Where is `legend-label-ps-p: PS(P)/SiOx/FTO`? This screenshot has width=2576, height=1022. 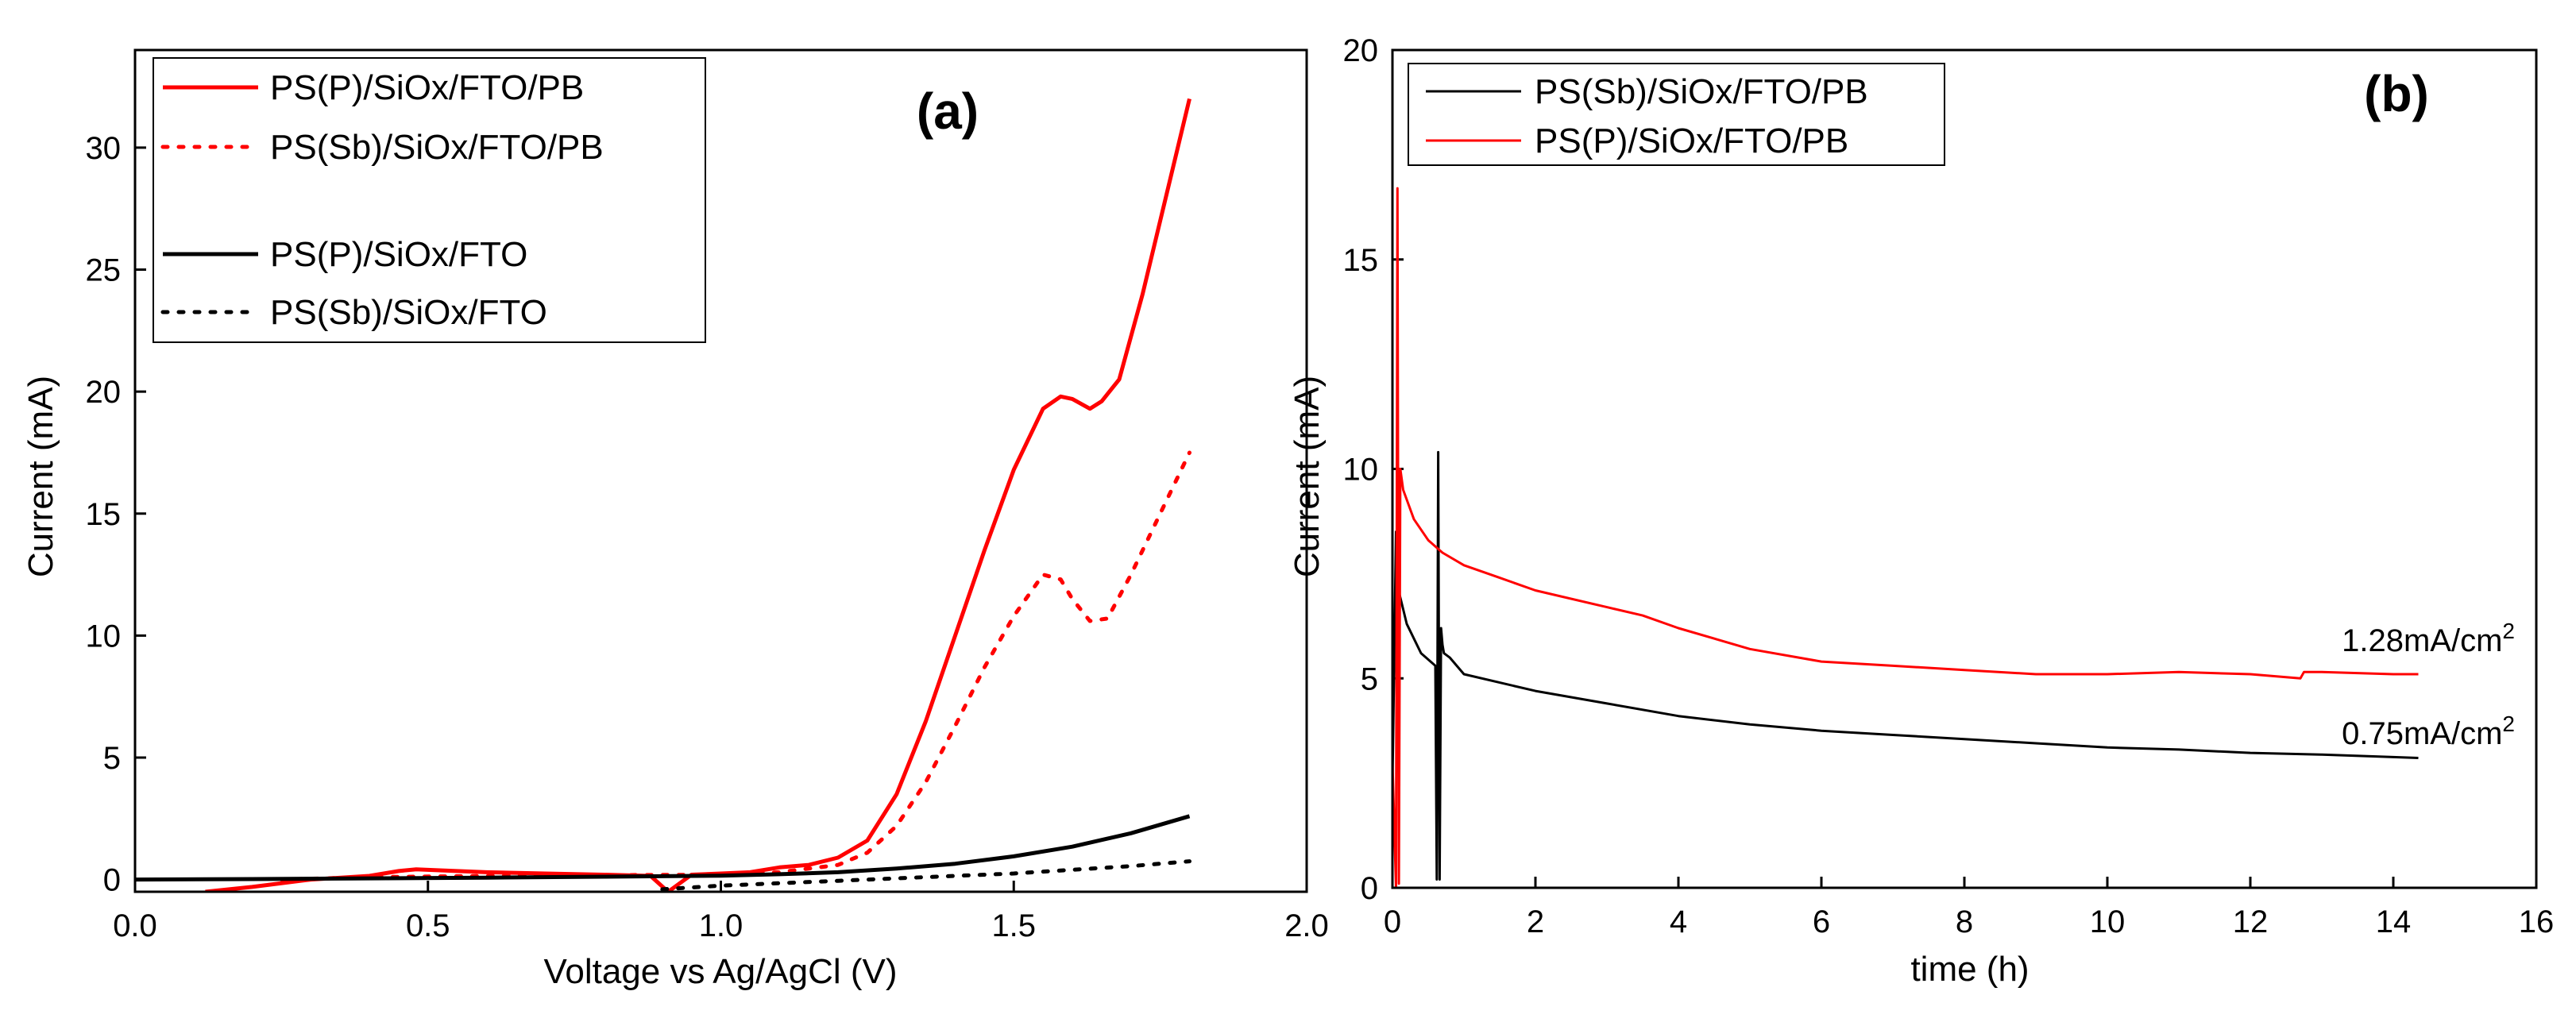 legend-label-ps-p: PS(P)/SiOx/FTO is located at coordinates (398, 254).